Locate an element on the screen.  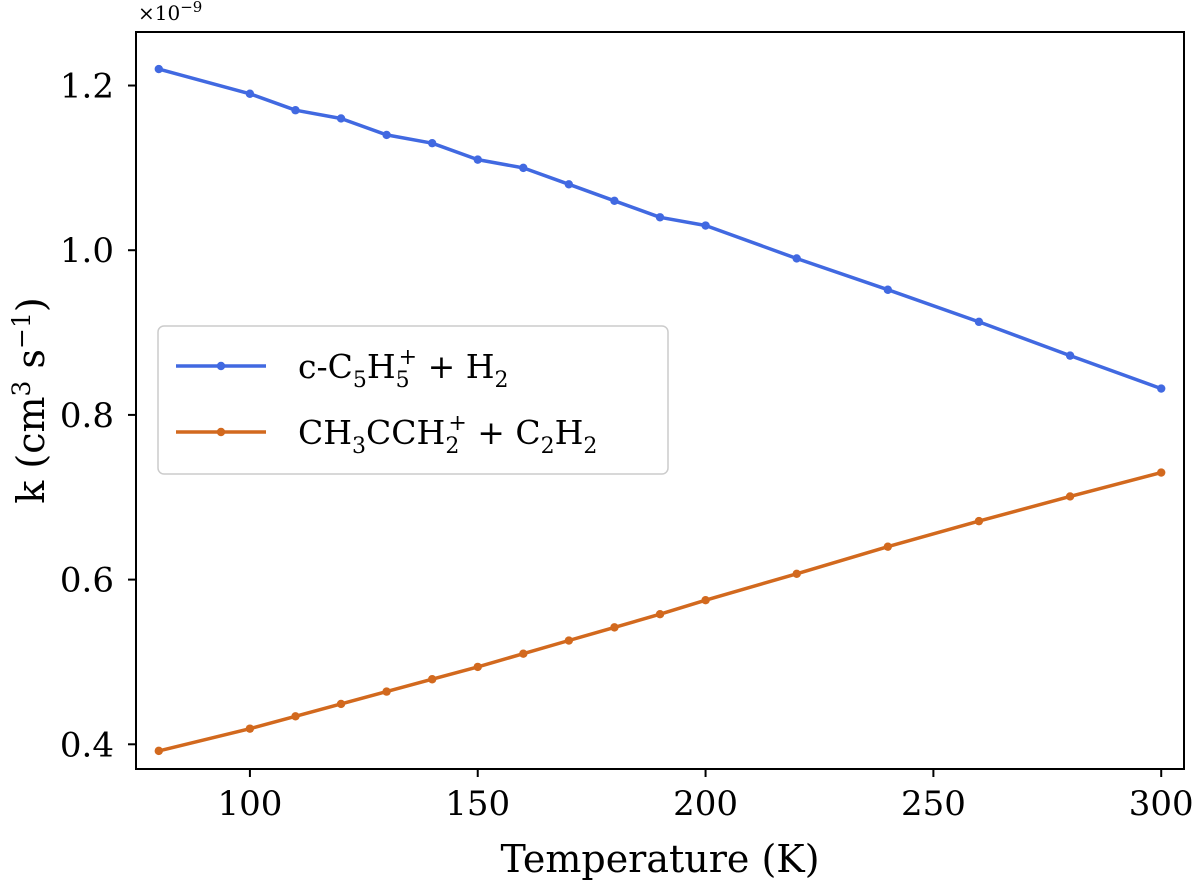
legend-box is located at coordinates (413, 400).